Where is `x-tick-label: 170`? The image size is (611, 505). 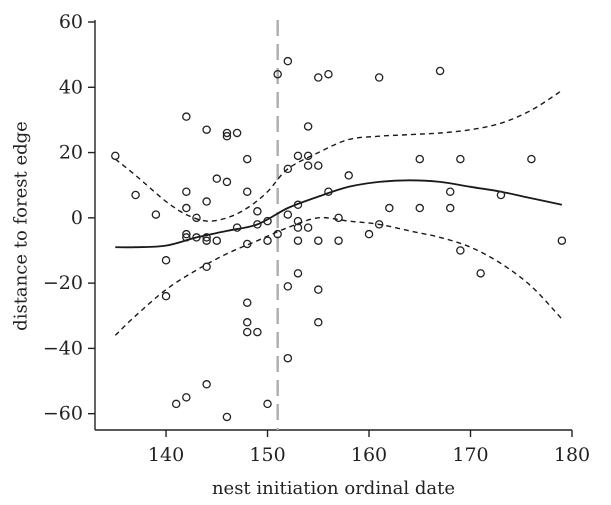
x-tick-label: 170 is located at coordinates (470, 455).